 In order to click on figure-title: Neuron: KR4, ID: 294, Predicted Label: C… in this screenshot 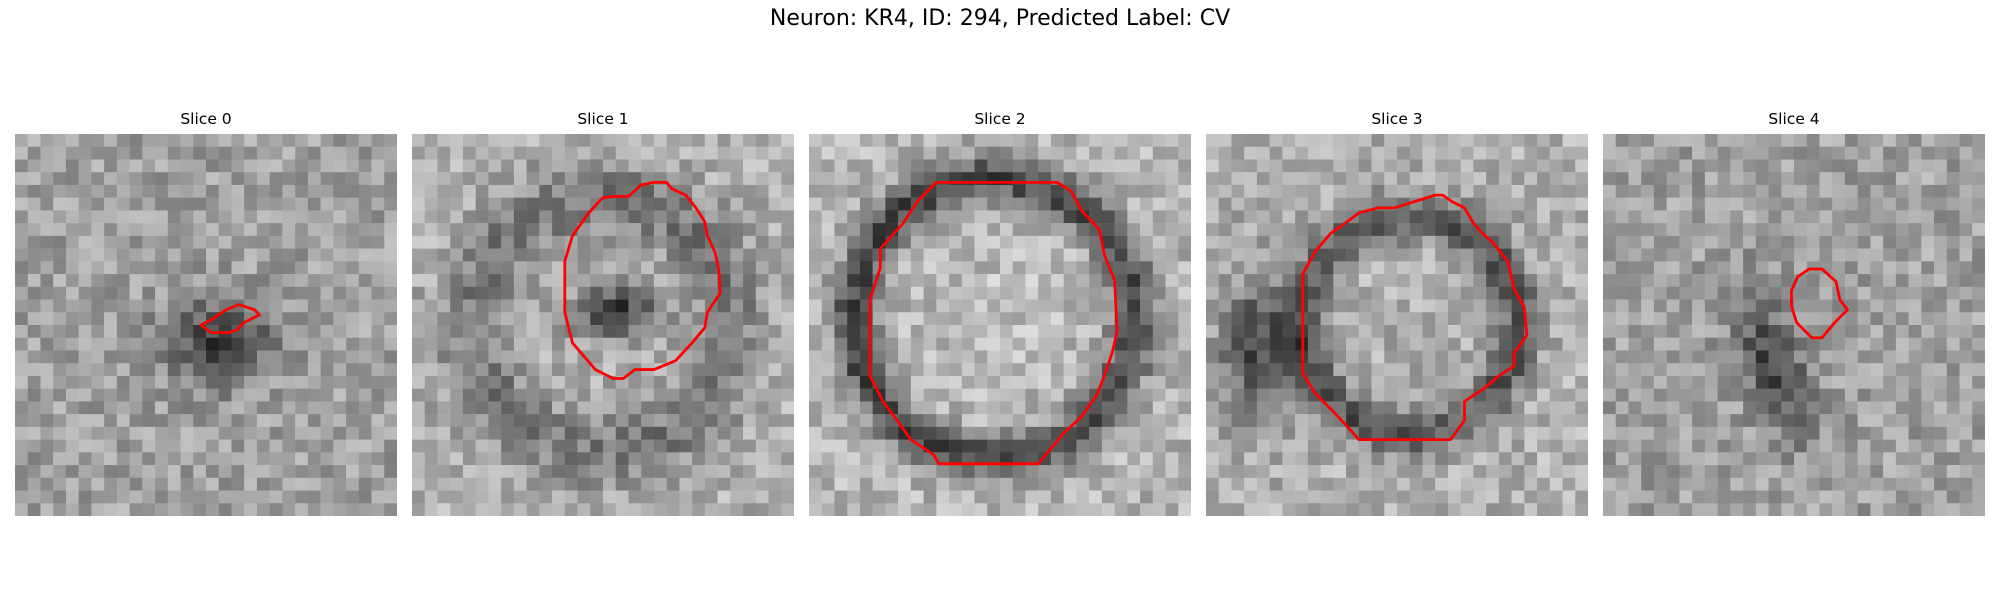, I will do `click(1000, 18)`.